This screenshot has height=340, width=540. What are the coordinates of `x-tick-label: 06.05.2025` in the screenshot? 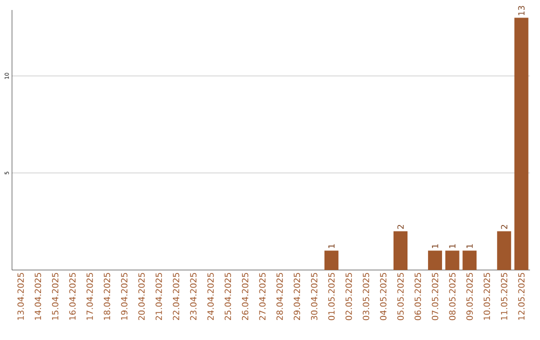 It's located at (417, 296).